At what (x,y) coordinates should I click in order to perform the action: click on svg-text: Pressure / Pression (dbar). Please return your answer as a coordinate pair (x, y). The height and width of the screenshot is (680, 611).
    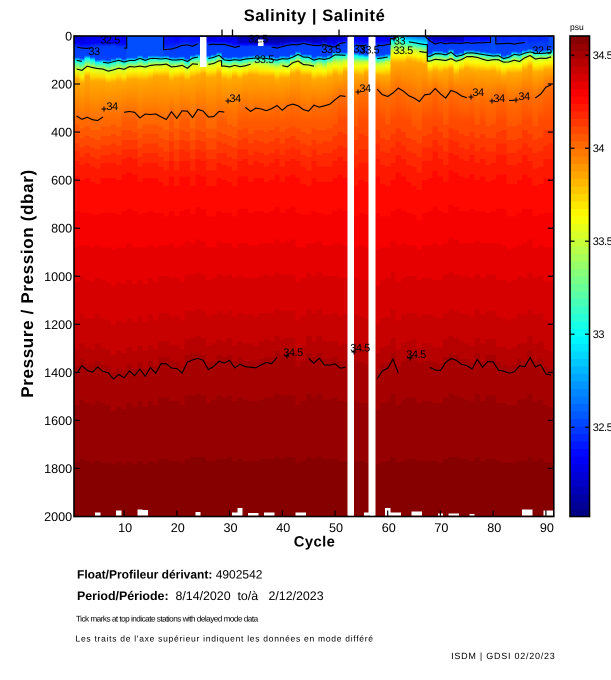
    Looking at the image, I should click on (27, 283).